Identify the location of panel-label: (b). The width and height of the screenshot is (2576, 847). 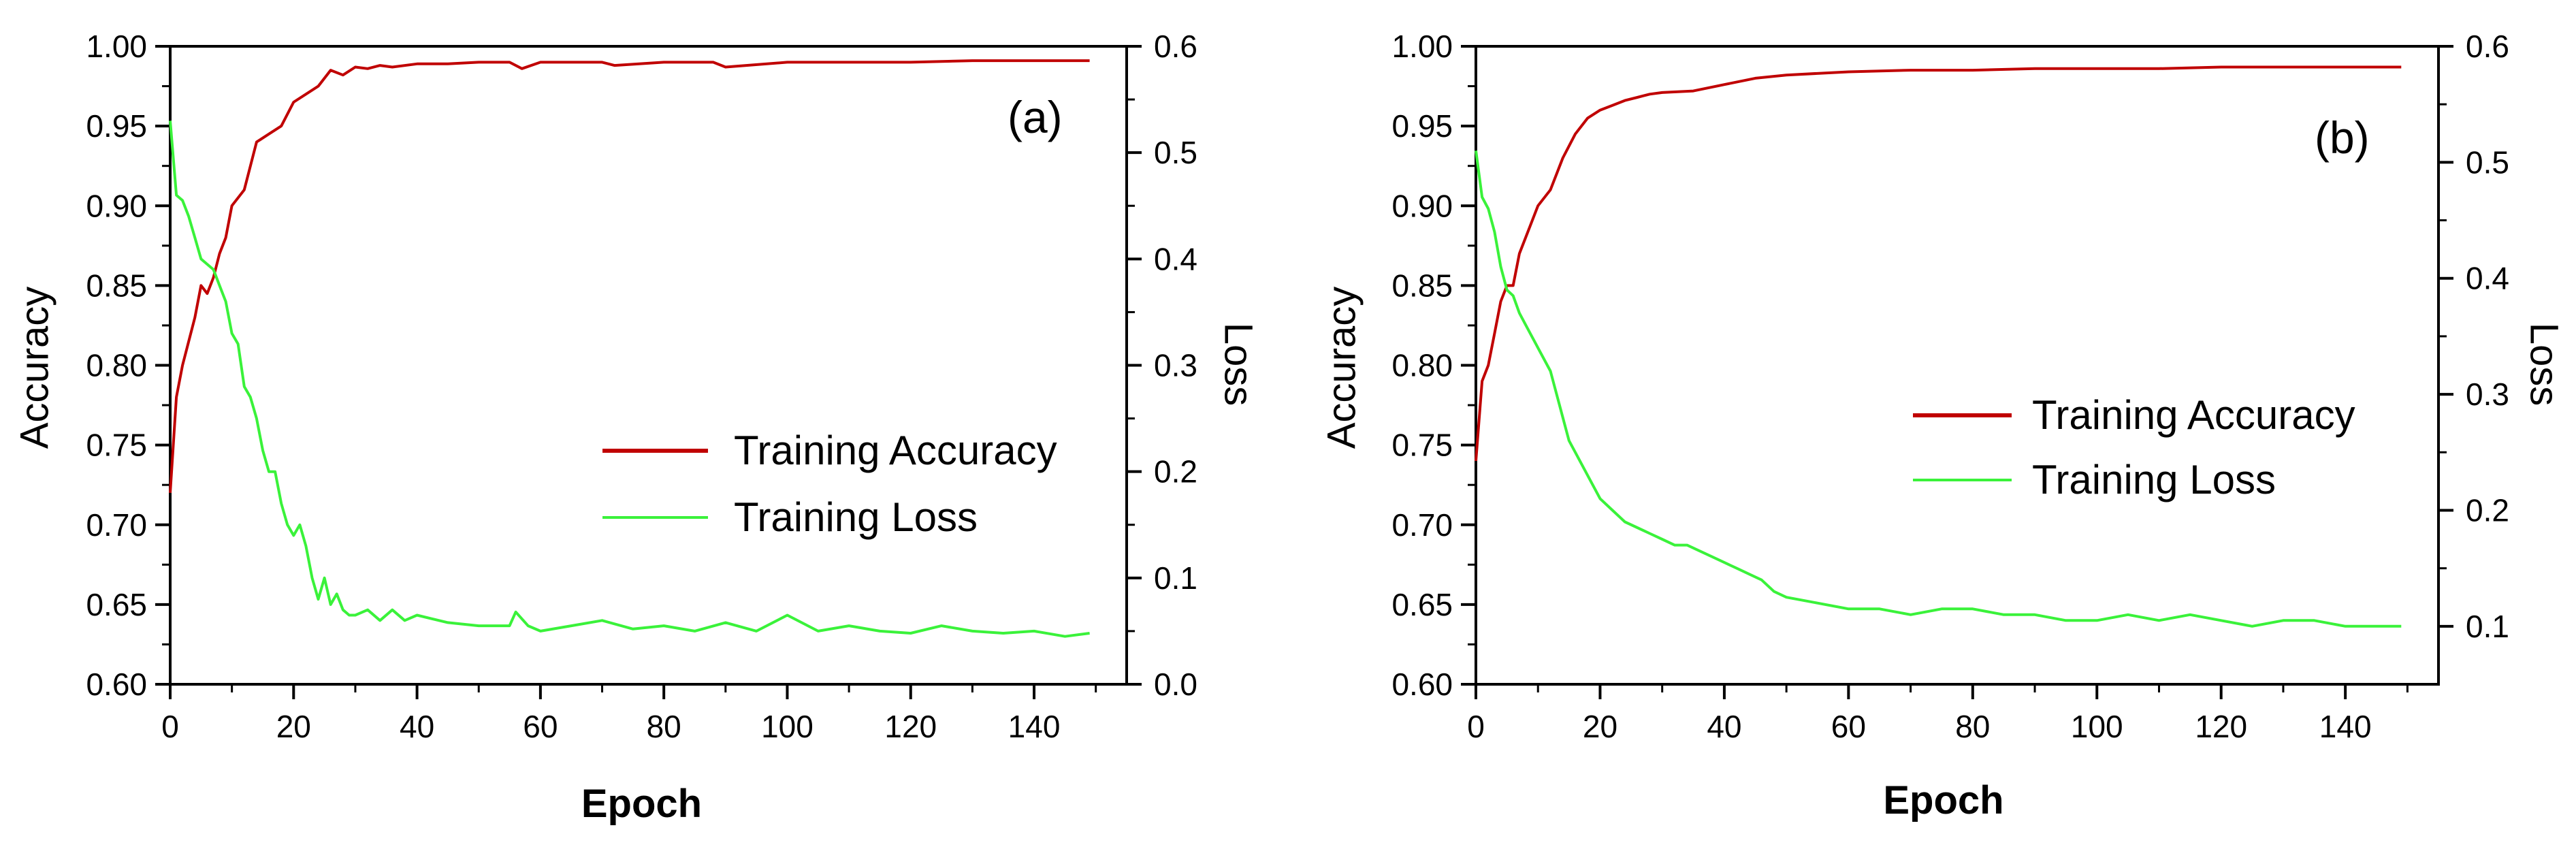
(2343, 137).